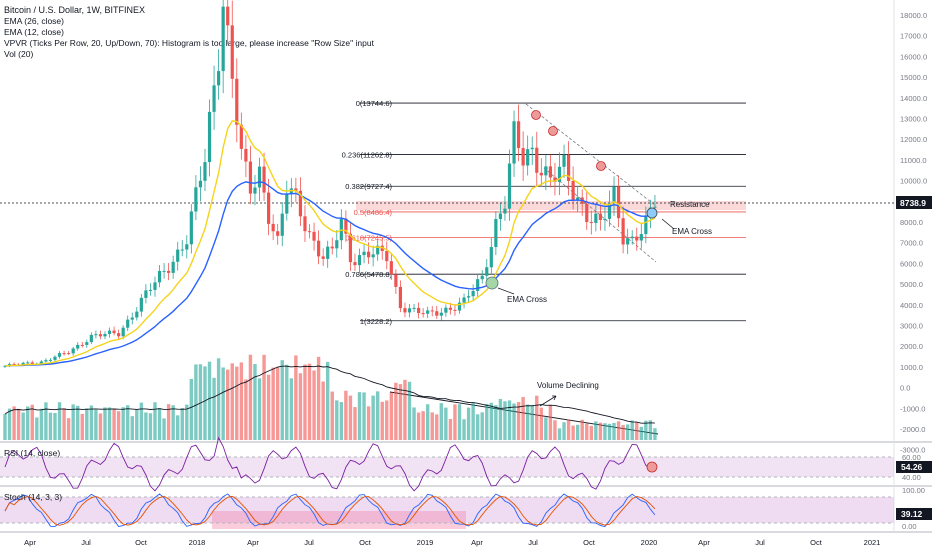 This screenshot has height=550, width=932. Describe the element at coordinates (668, 224) in the screenshot. I see `ema-cross-arrow` at that location.